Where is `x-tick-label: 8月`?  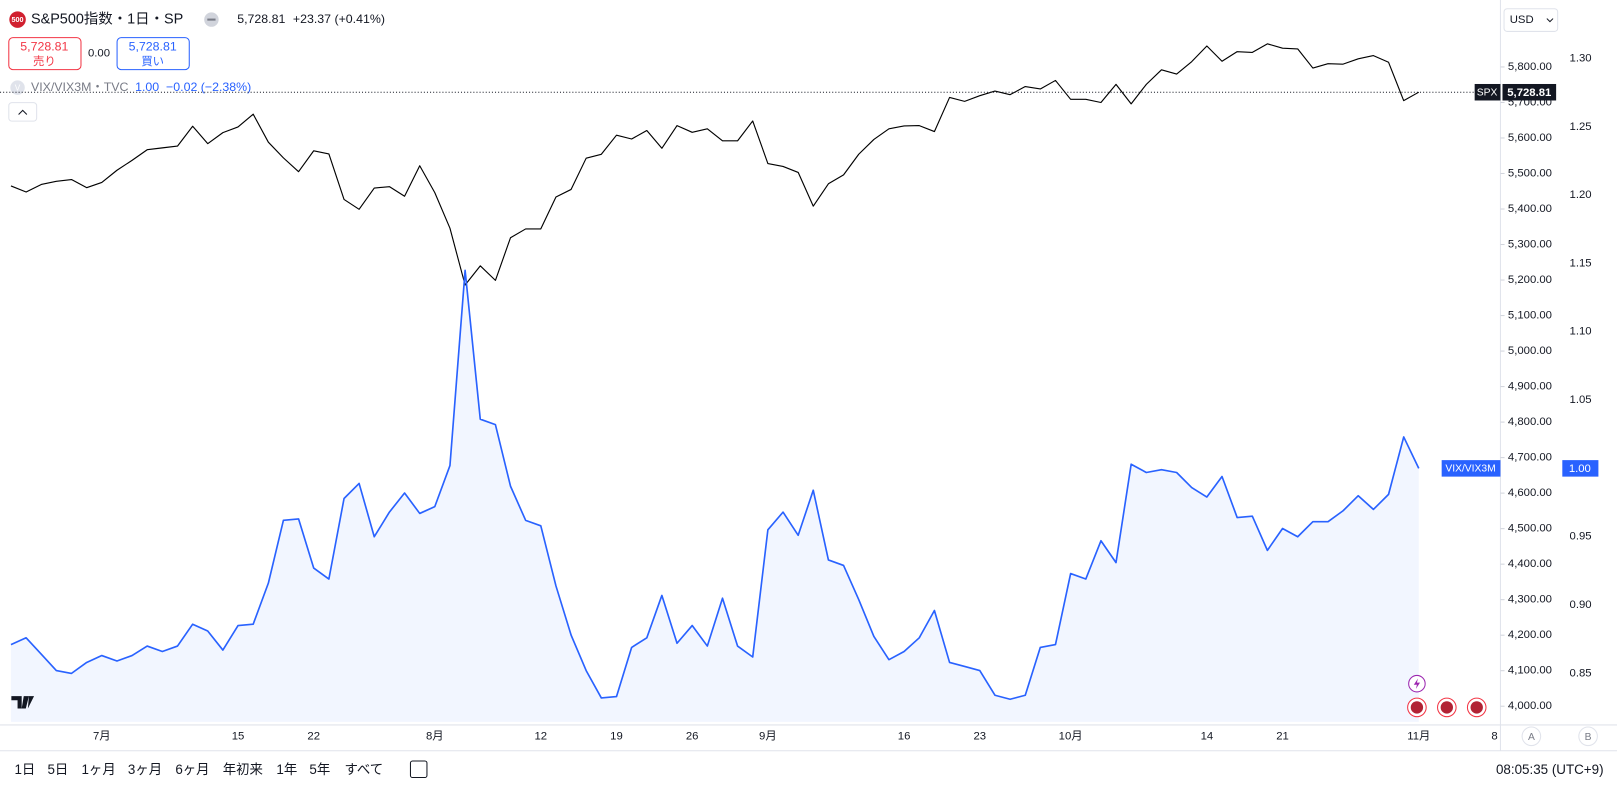
x-tick-label: 8月 is located at coordinates (435, 736).